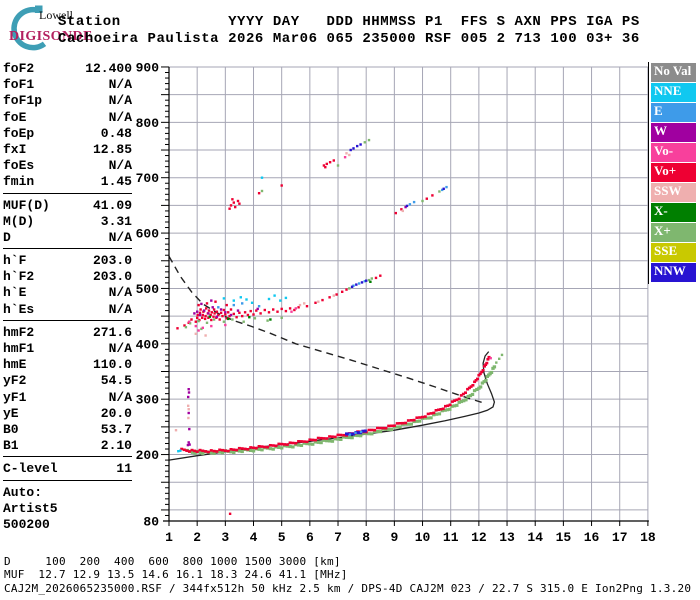  I want to click on parameter-row-m-d-: M(D) 3.31, so click(67, 222).